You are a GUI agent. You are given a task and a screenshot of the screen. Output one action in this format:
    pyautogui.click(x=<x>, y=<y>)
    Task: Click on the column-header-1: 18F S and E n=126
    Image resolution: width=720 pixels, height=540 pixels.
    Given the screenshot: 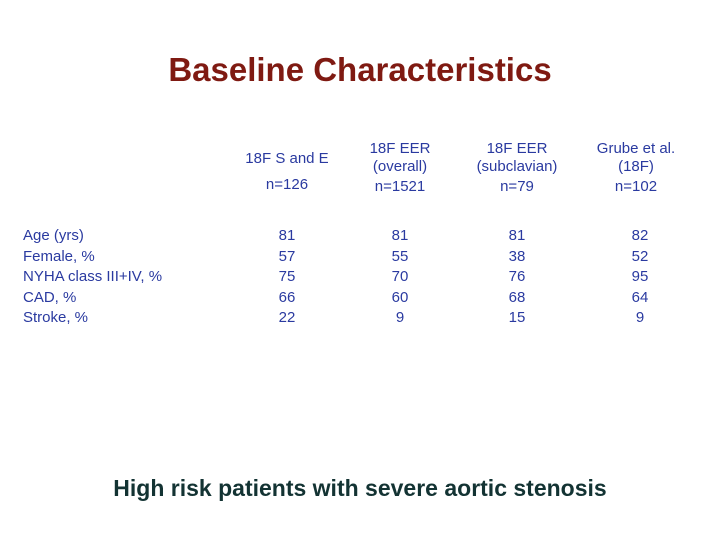 What is the action you would take?
    pyautogui.click(x=286, y=167)
    